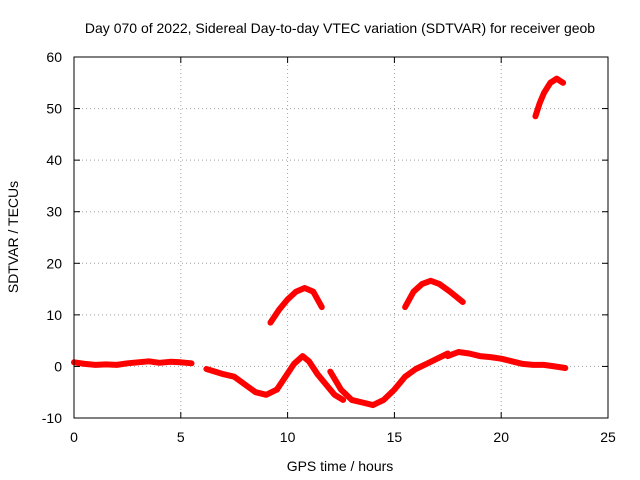 Image resolution: width=640 pixels, height=480 pixels. What do you see at coordinates (501, 437) in the screenshot?
I see `x-tick-label: 20` at bounding box center [501, 437].